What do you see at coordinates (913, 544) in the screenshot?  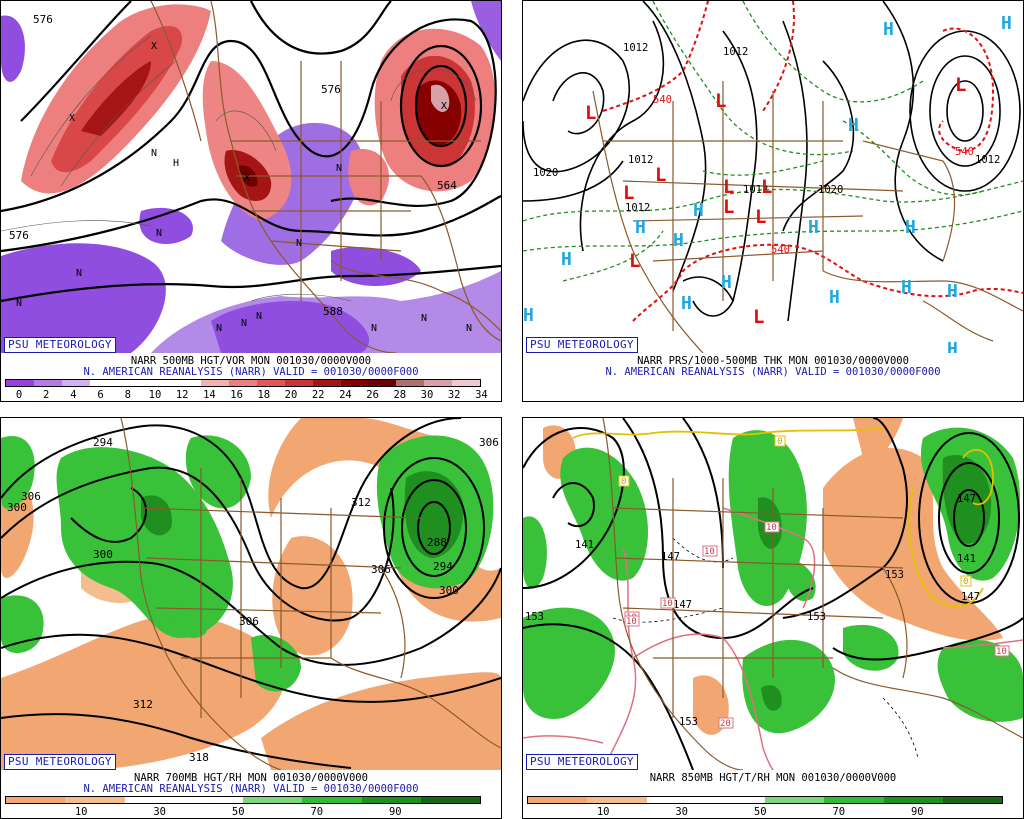 I see `dry-area` at bounding box center [913, 544].